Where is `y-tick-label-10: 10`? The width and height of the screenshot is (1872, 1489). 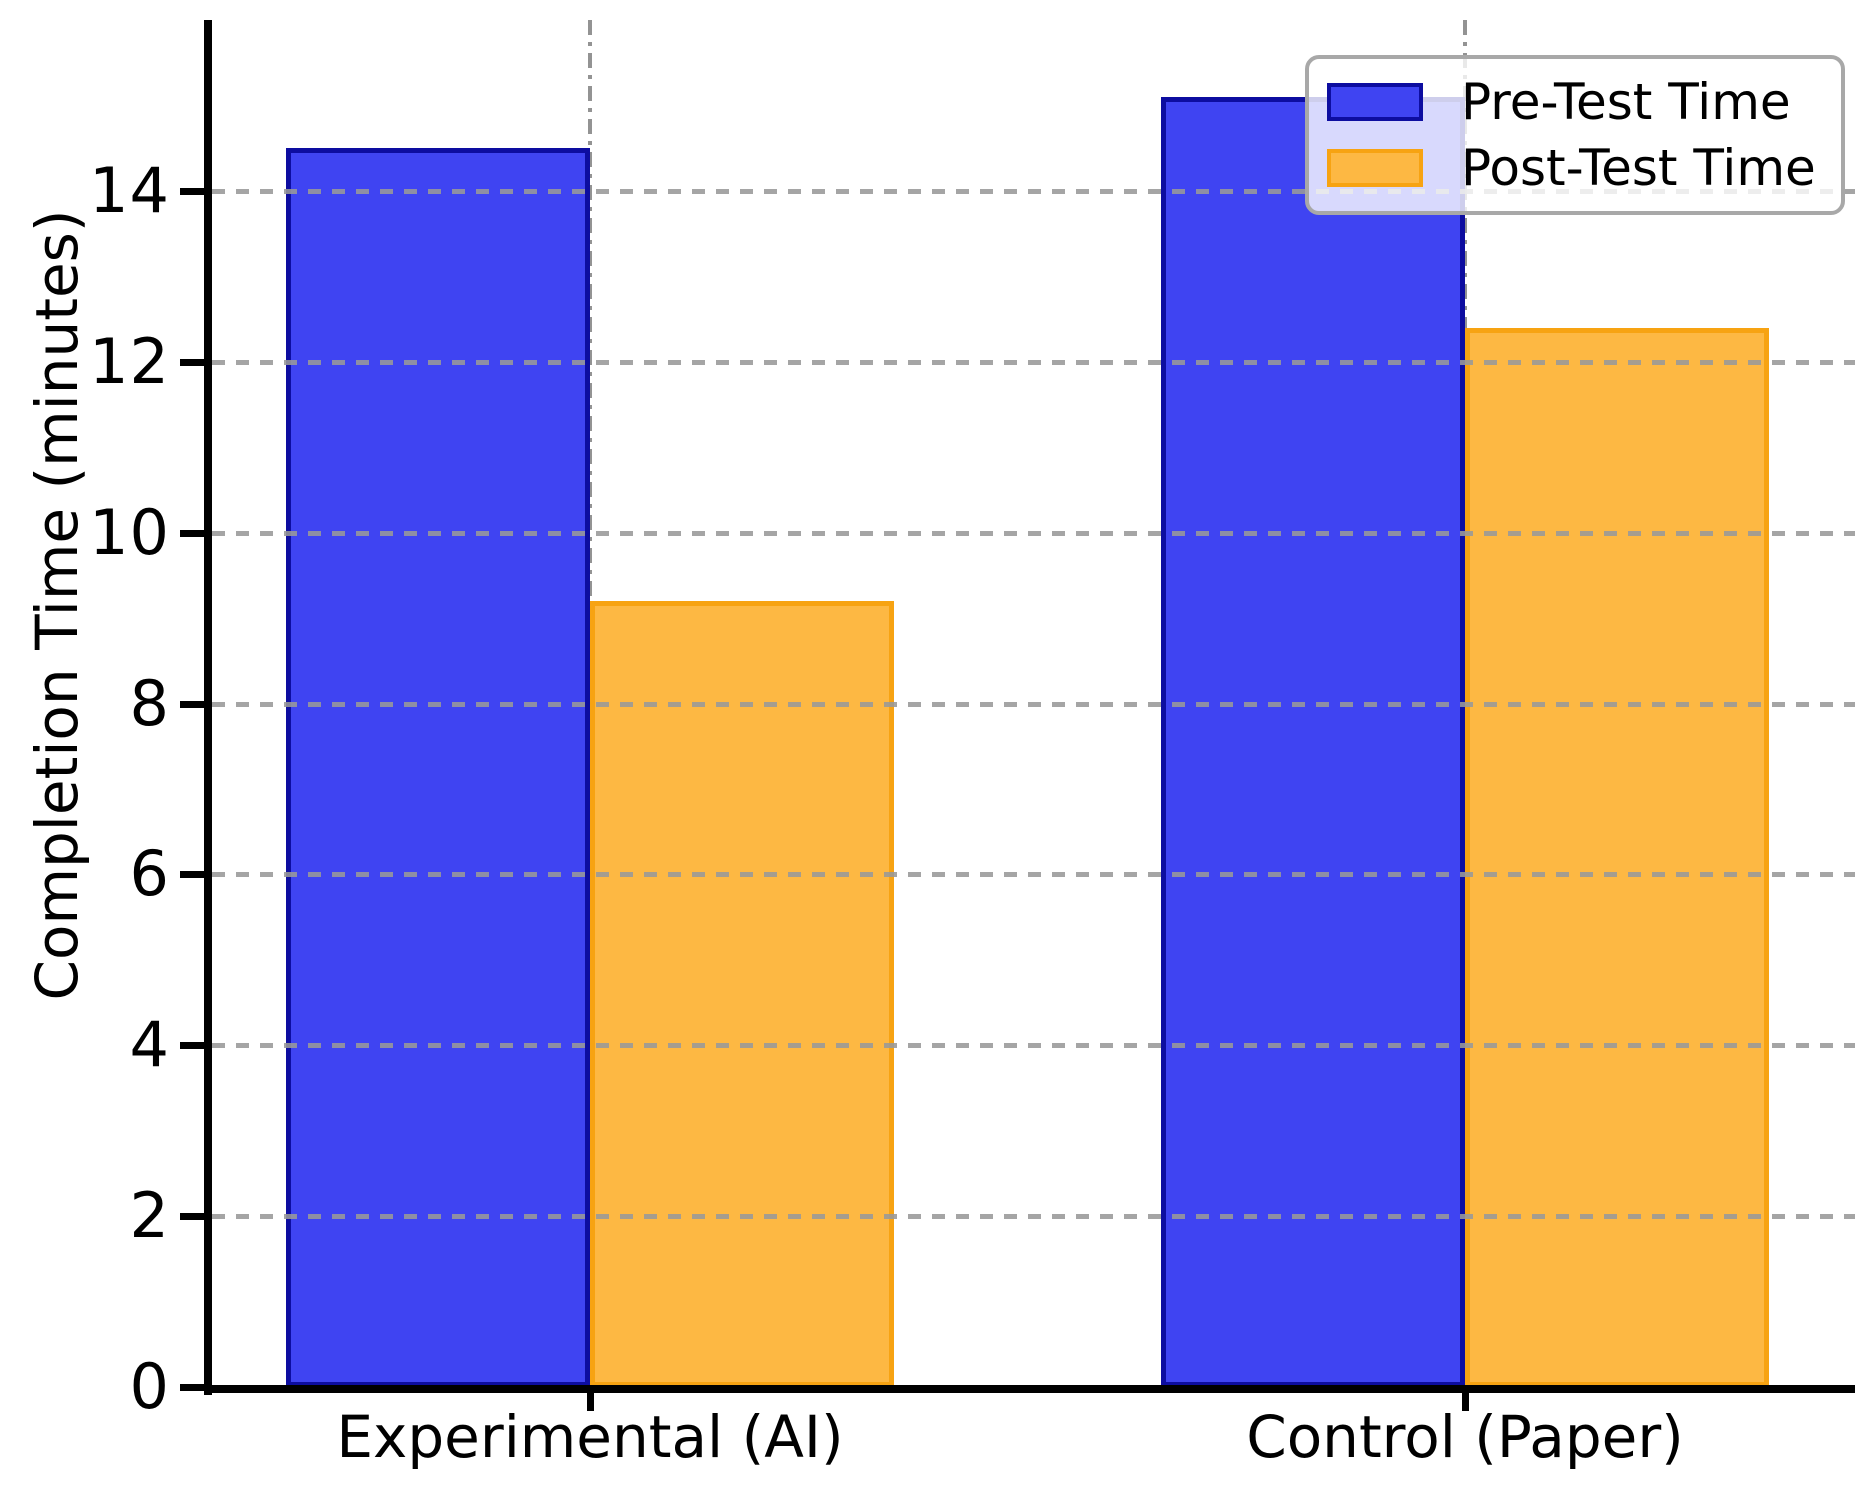 y-tick-label-10: 10 is located at coordinates (129, 532).